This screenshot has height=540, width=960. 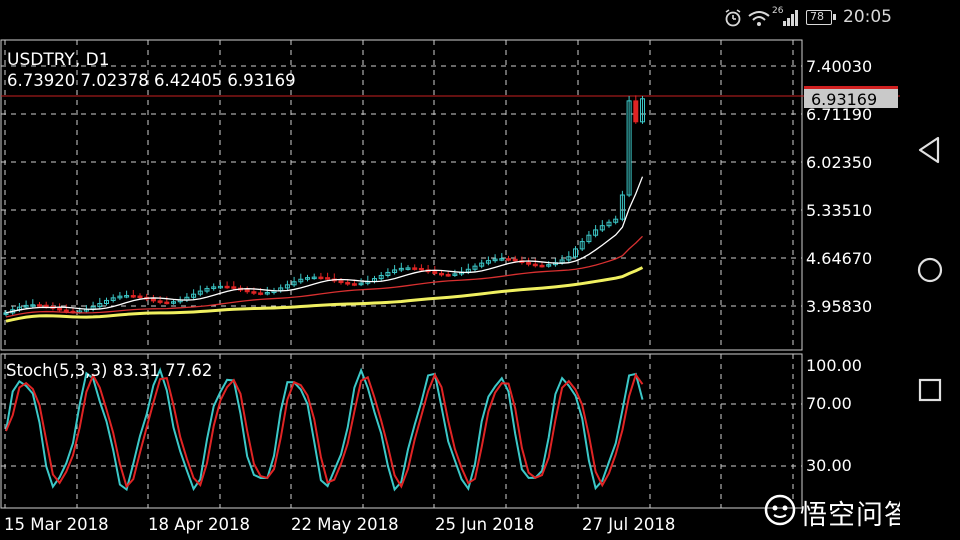 I want to click on ohlc-readout: 6.73920 7.02378 6.42405 6.93169, so click(x=151, y=80).